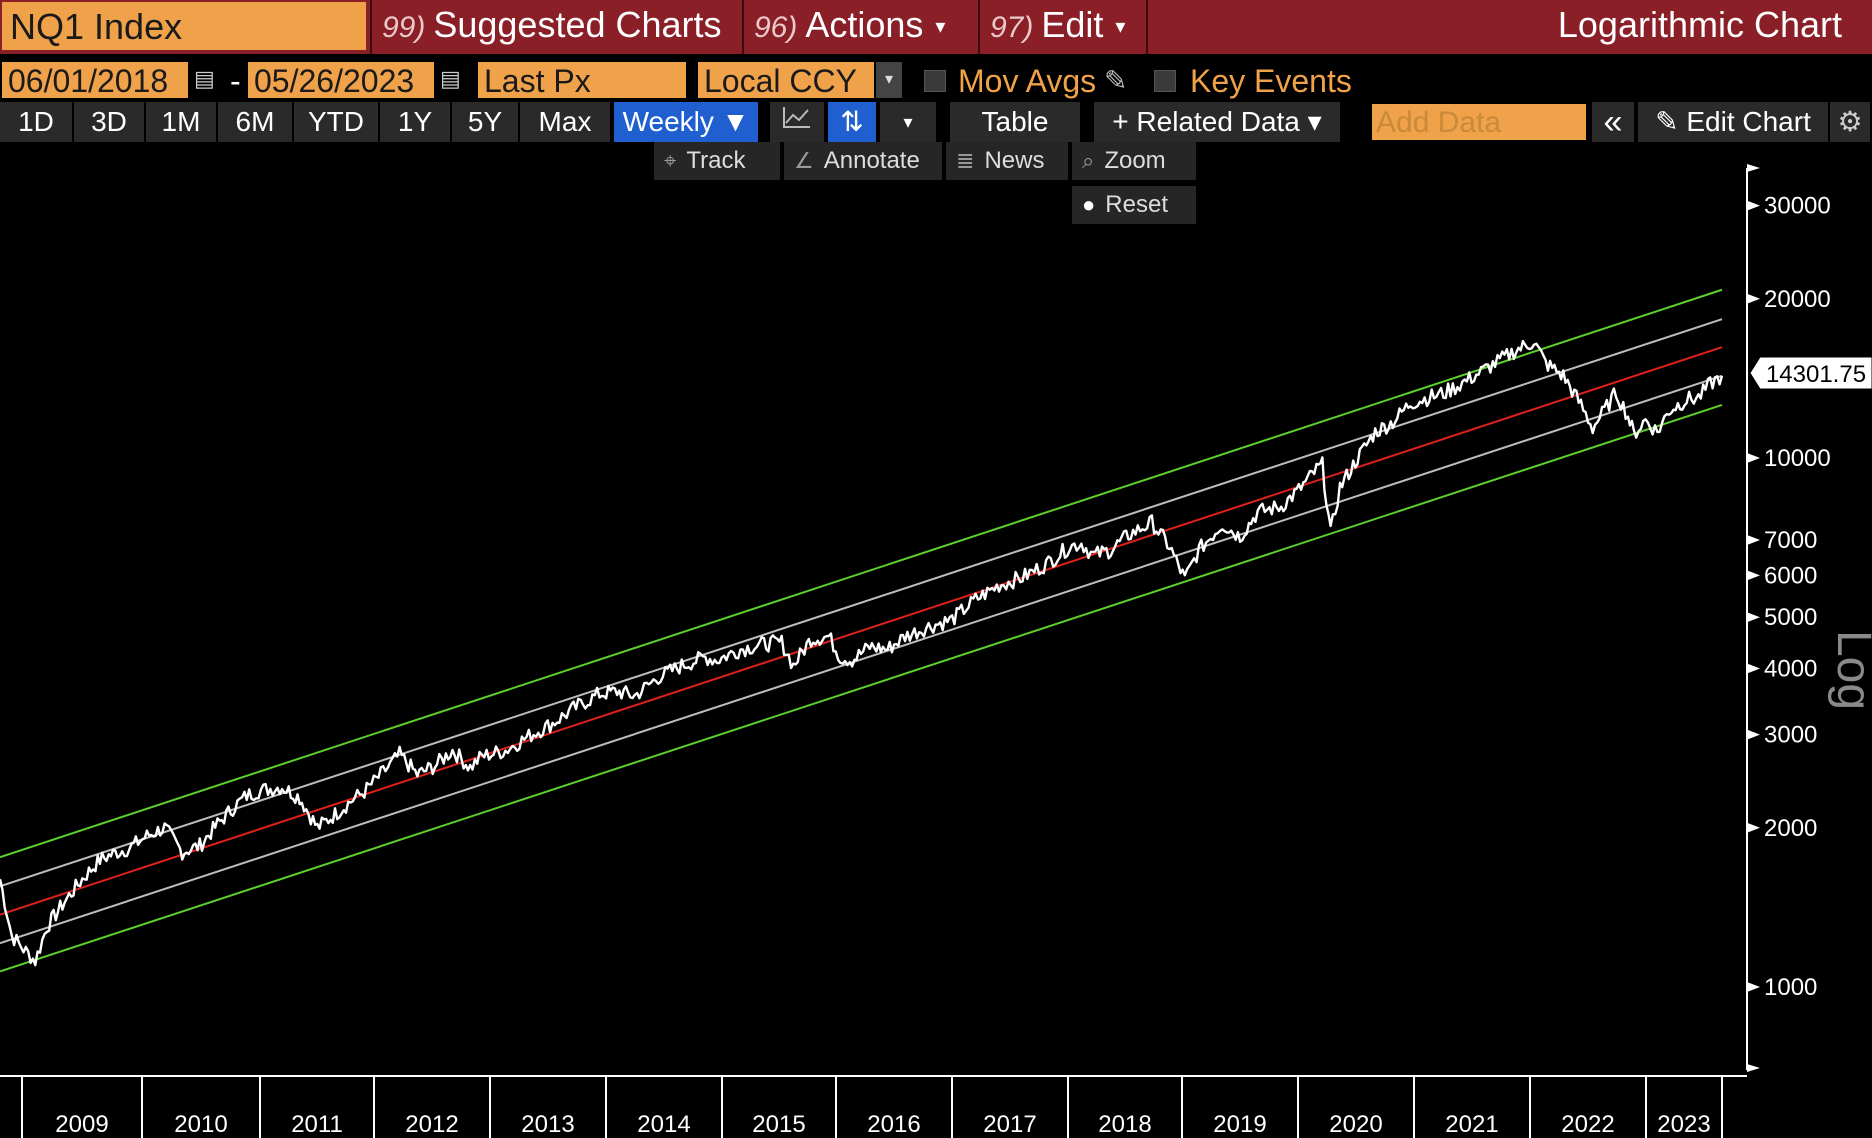 This screenshot has height=1138, width=1872. I want to click on x-year-label: 2018, so click(1124, 1124).